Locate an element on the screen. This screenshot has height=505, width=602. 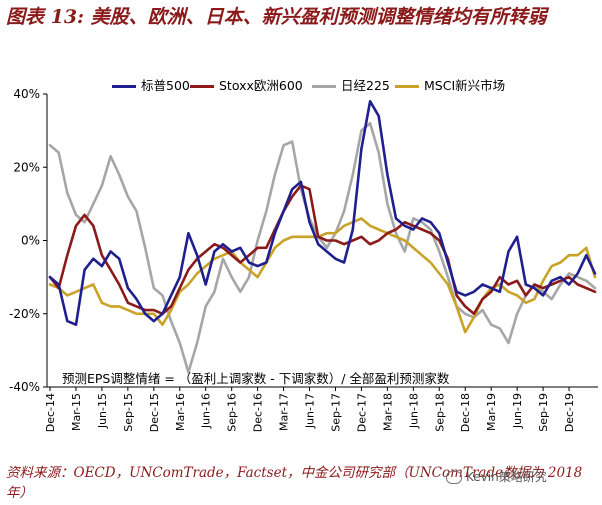
legend-label-msci-em: MSCI新兴市场 is located at coordinates (465, 85).